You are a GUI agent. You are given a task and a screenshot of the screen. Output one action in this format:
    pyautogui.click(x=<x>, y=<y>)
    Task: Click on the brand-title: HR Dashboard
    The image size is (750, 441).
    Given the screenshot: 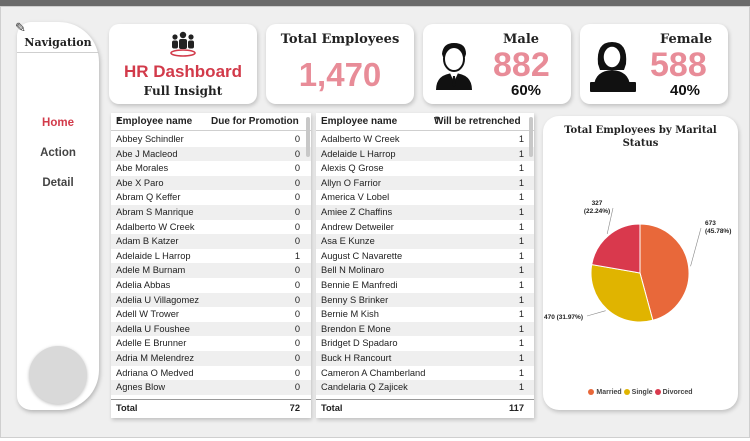 What is the action you would take?
    pyautogui.click(x=183, y=71)
    